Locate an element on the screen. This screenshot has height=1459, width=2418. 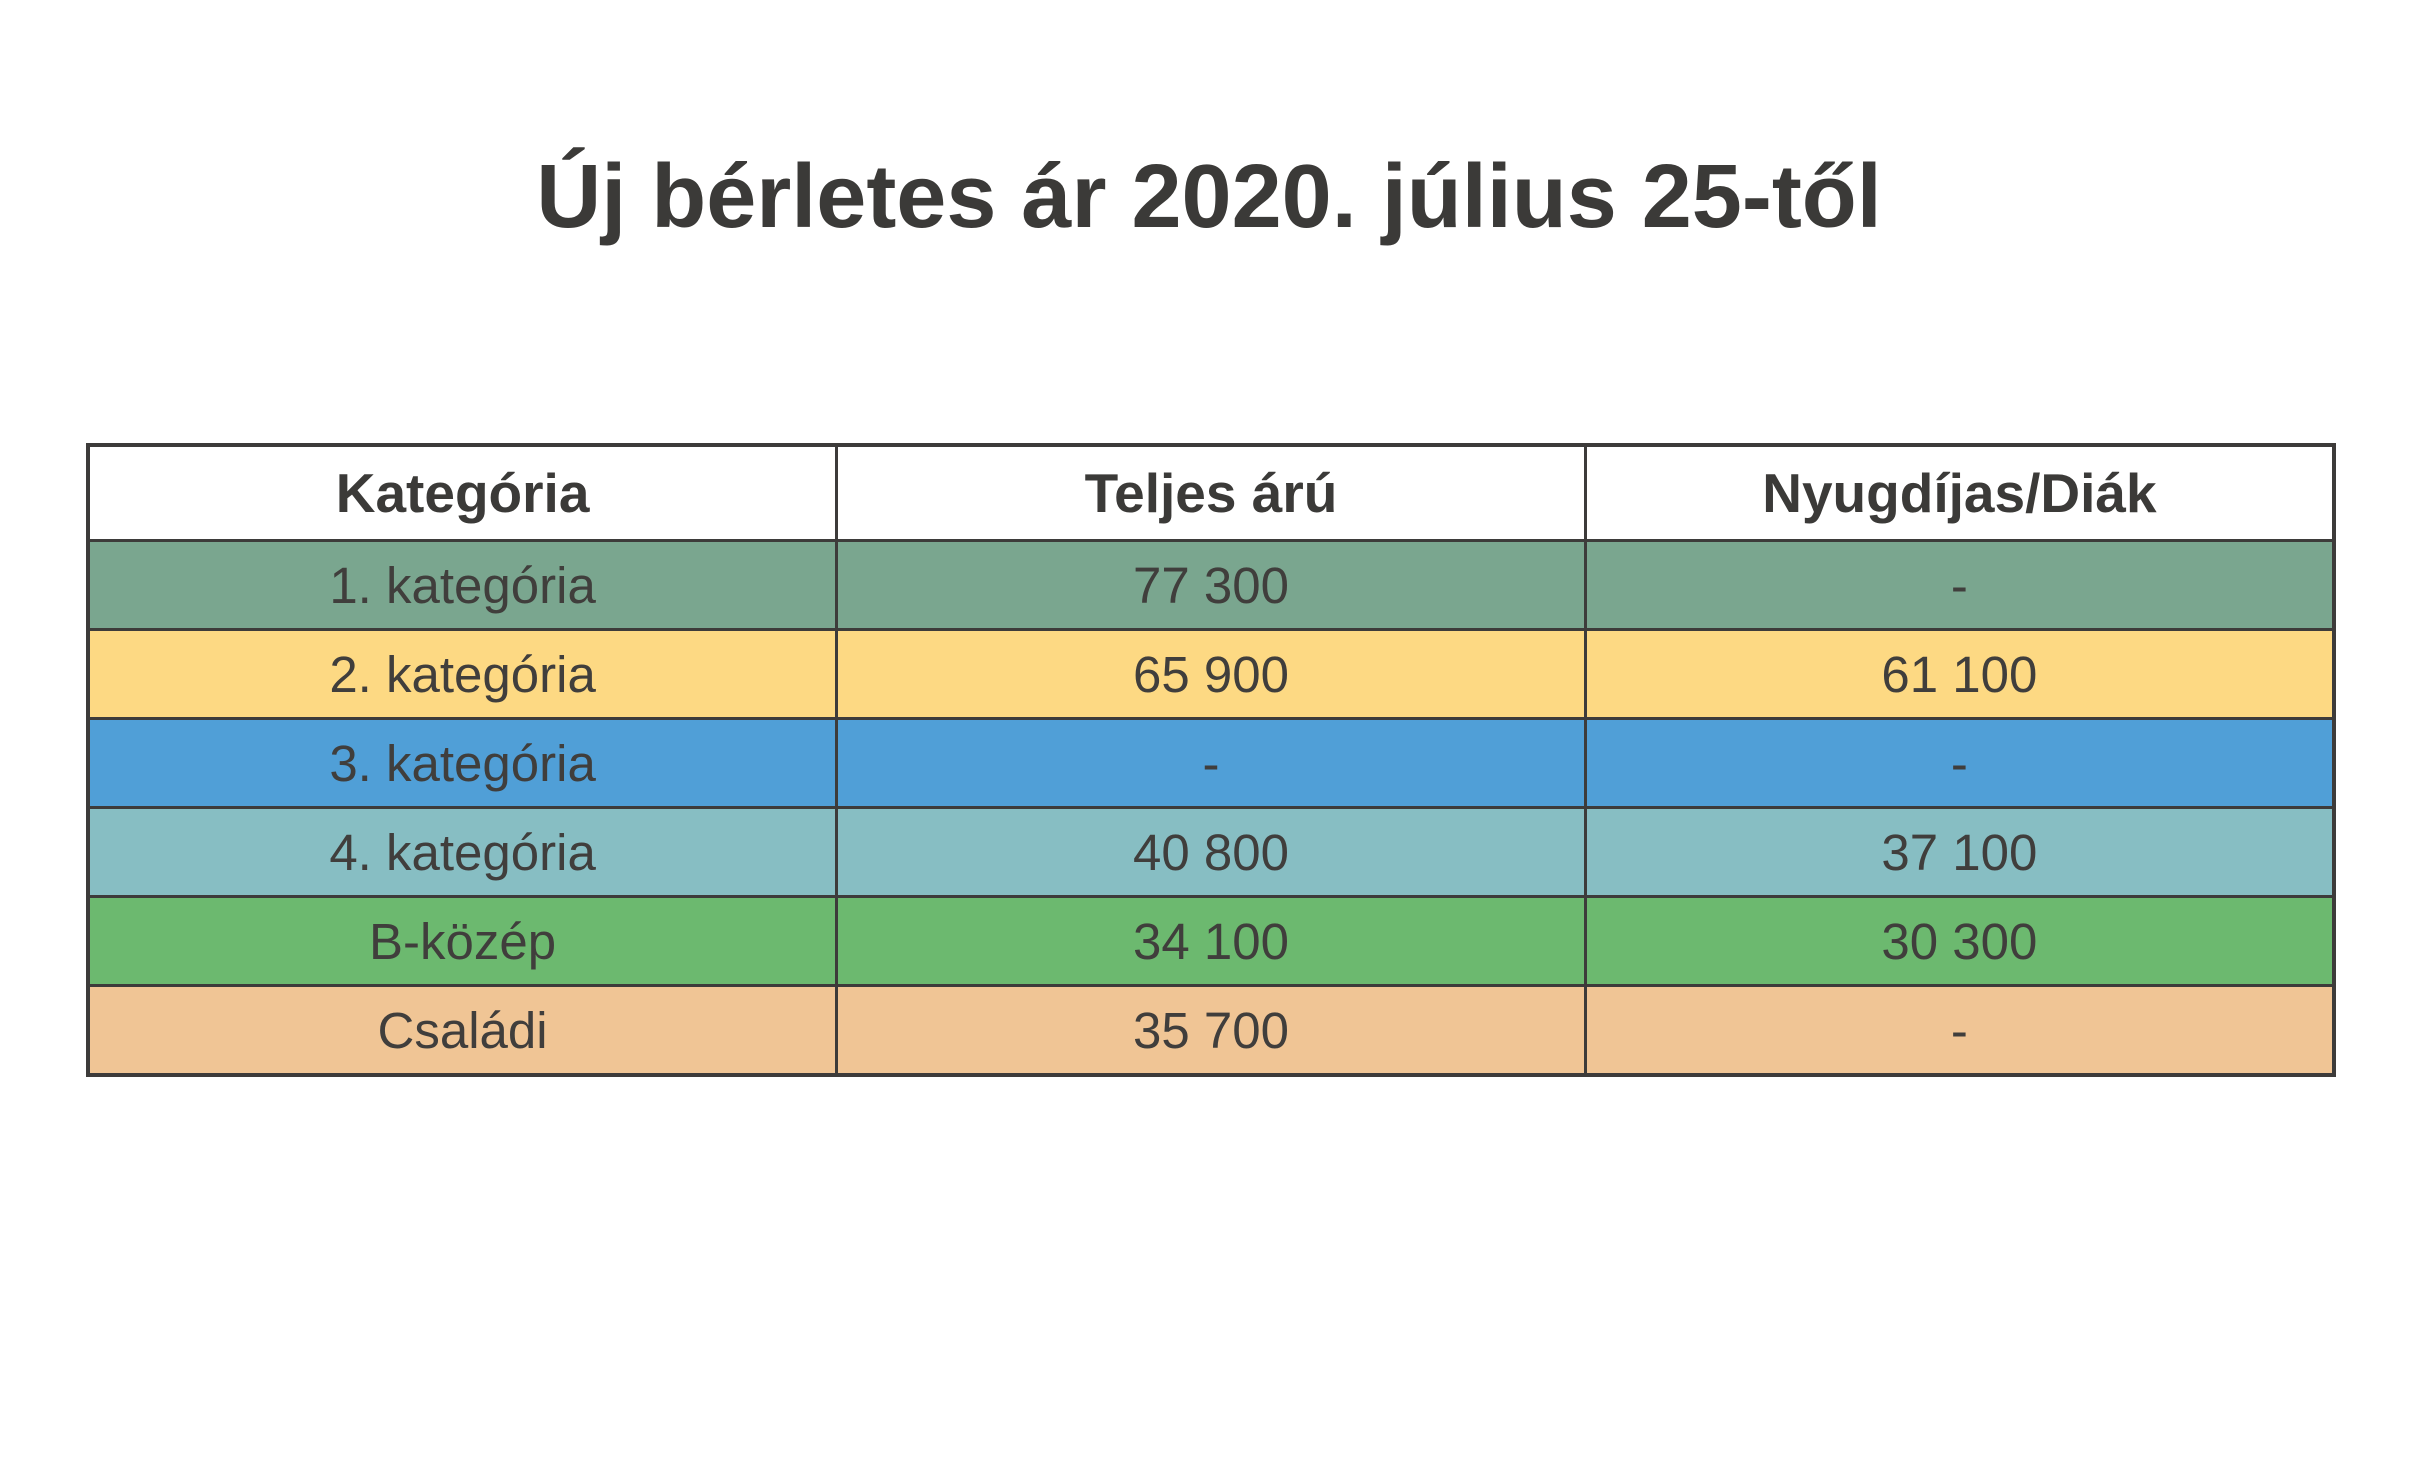
category-cell: Családi is located at coordinates (462, 1030).